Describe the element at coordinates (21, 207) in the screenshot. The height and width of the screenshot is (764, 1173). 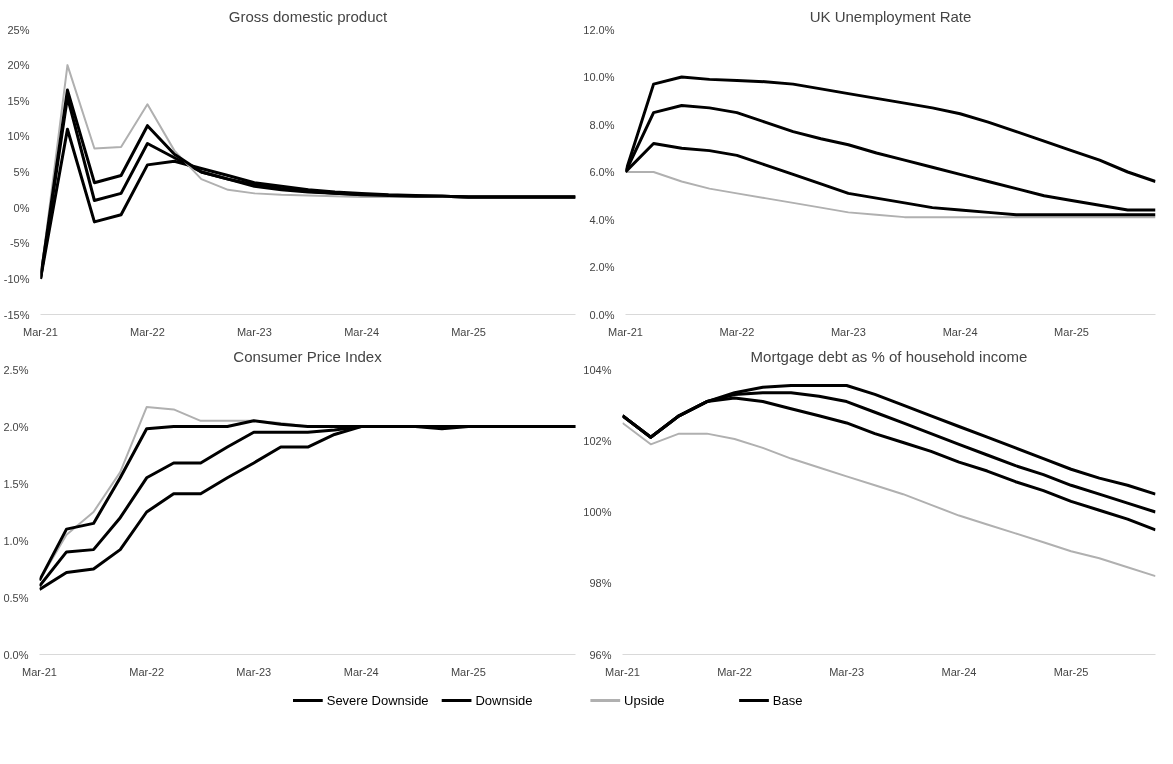
I see `y-tick-label: 0%` at that location.